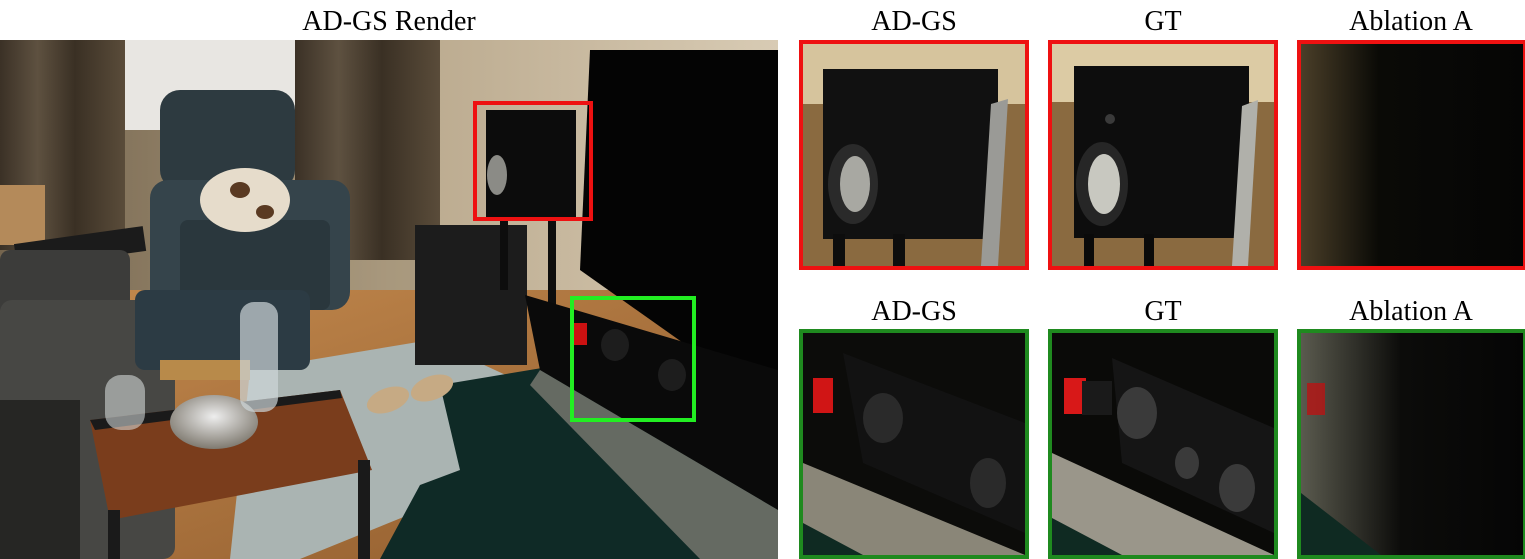 The width and height of the screenshot is (1525, 559). What do you see at coordinates (1411, 155) in the screenshot?
I see `crop-top-ablation` at bounding box center [1411, 155].